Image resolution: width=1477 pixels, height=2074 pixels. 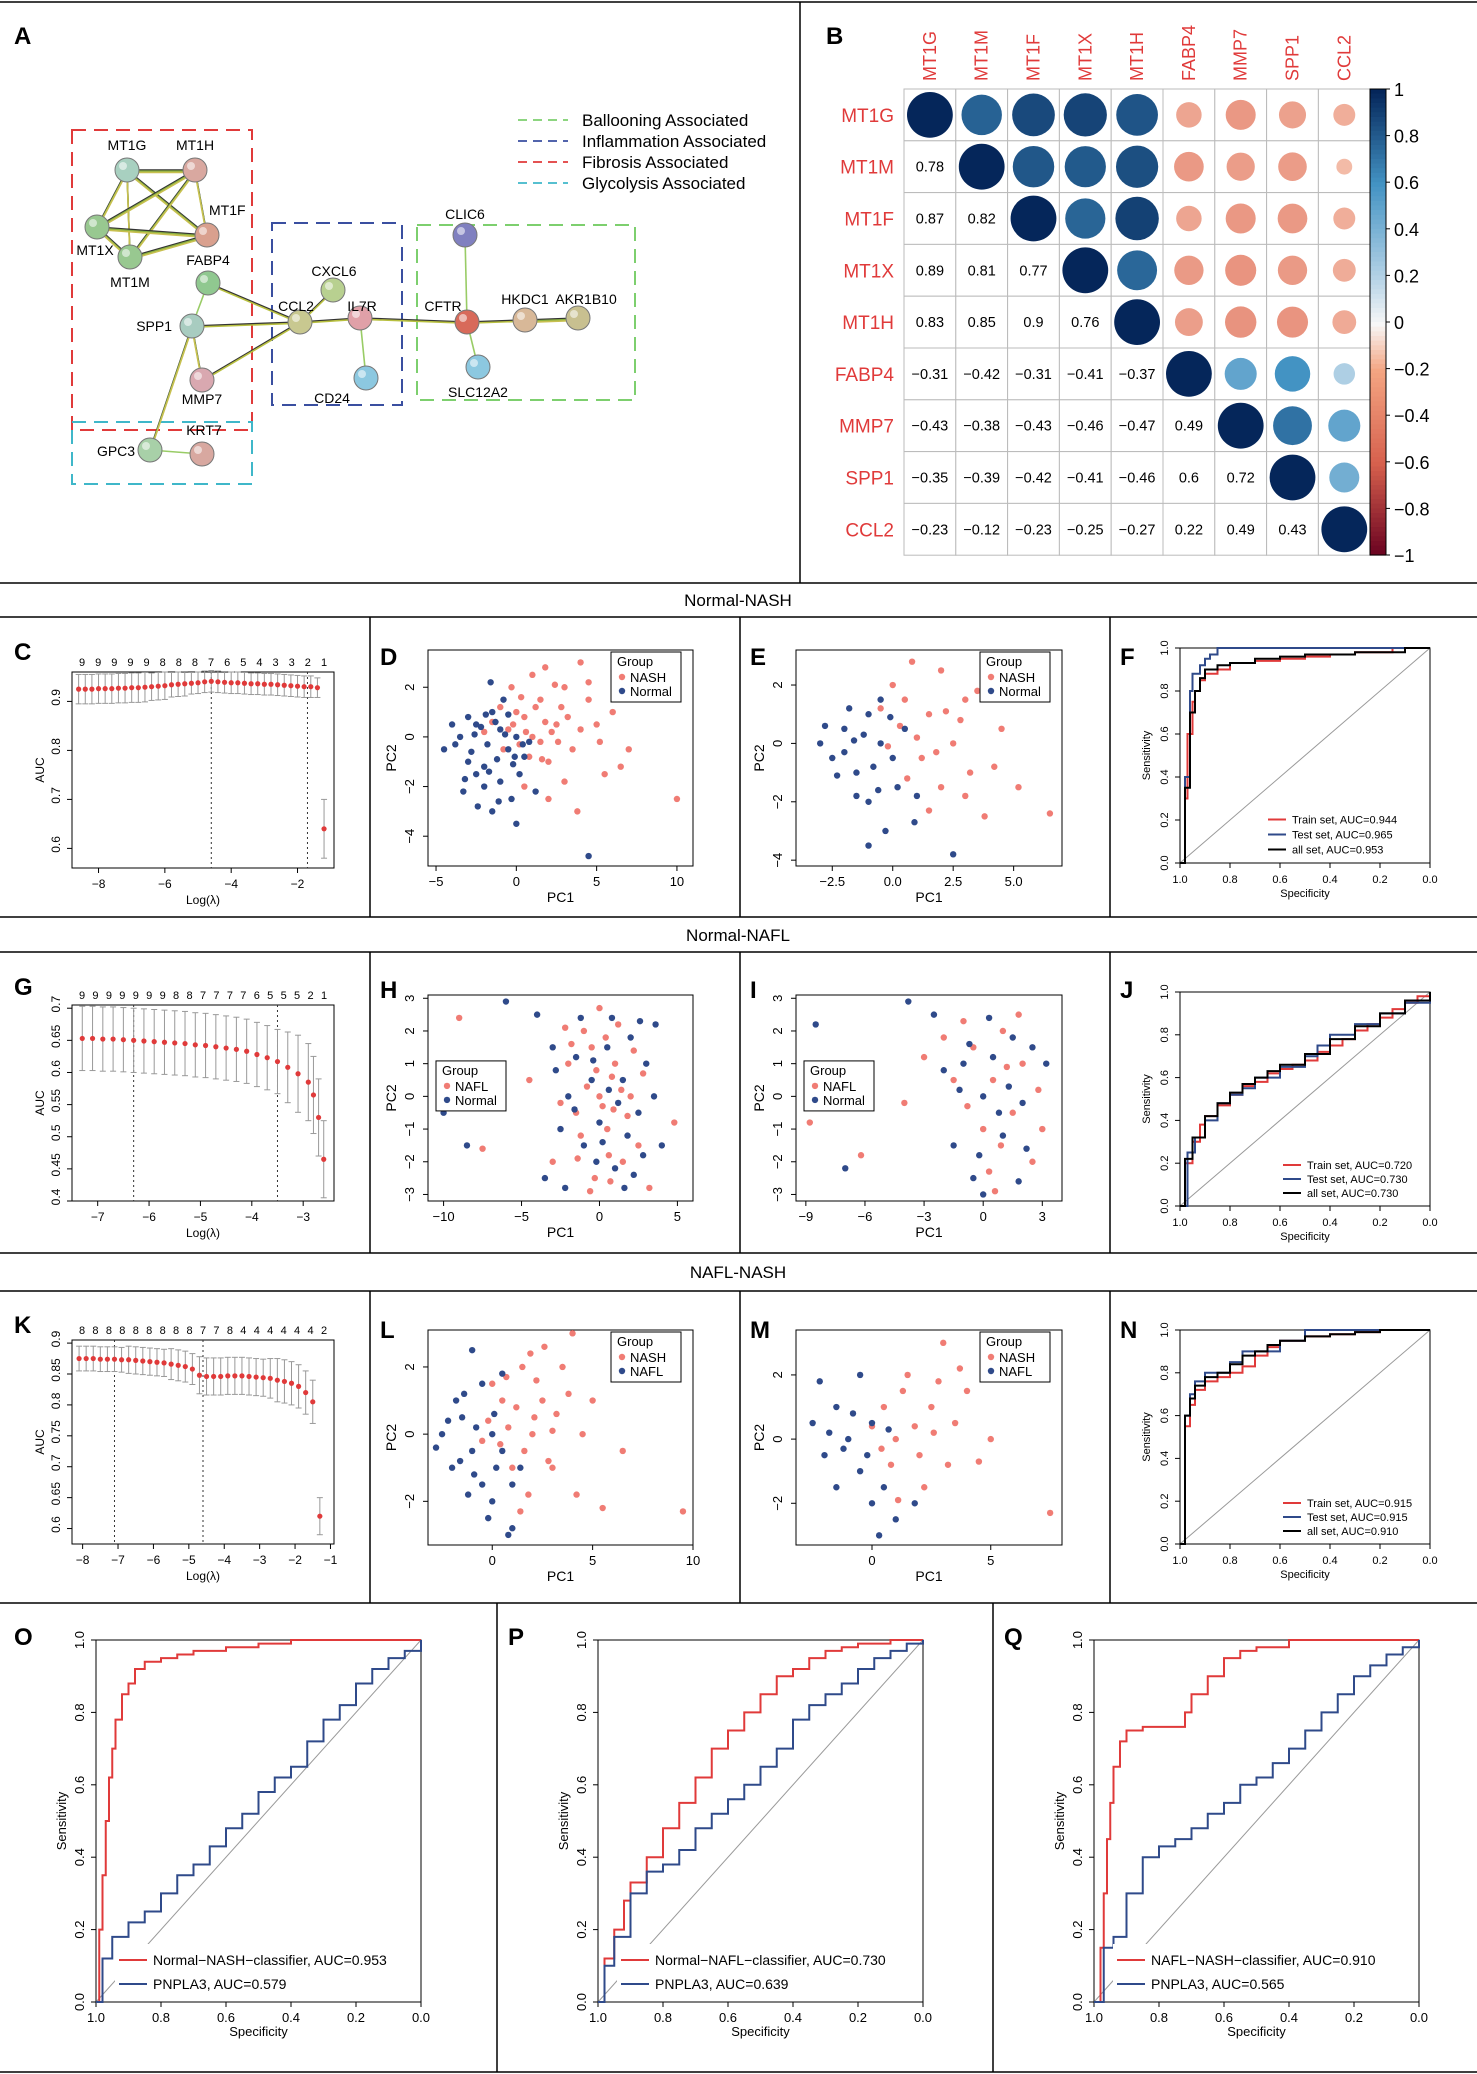 I want to click on plot-area, so click(x=1305, y=1099).